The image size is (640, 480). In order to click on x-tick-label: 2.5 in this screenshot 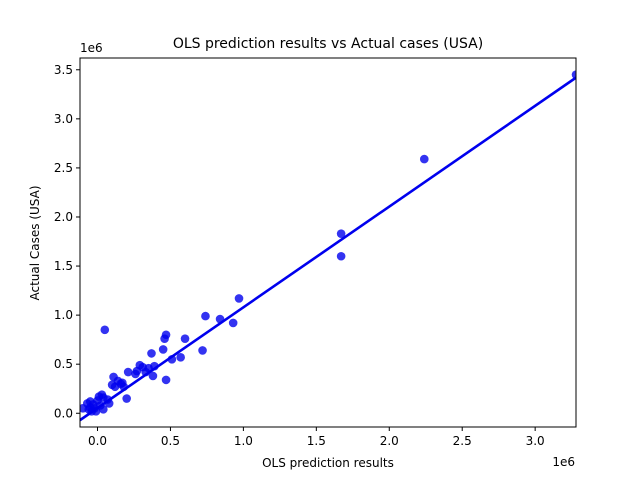, I will do `click(462, 441)`.